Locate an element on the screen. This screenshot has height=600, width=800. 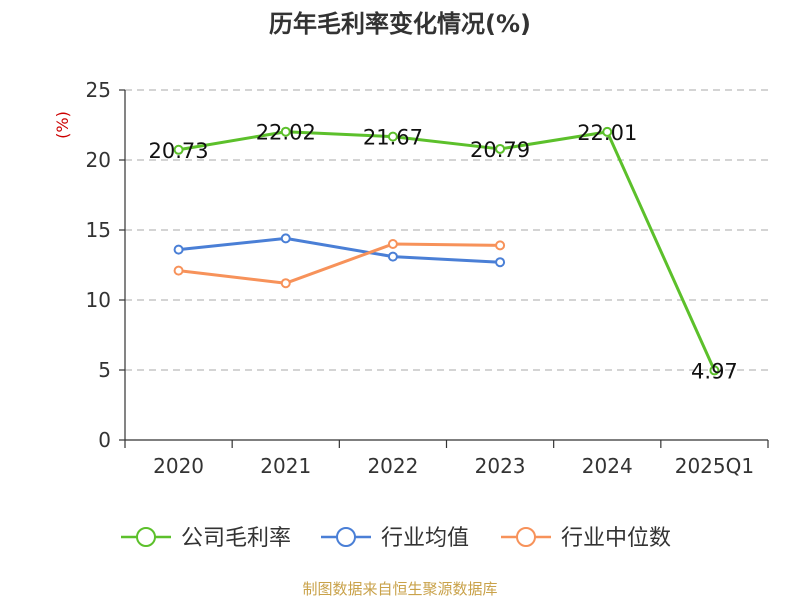
x-tick-label-2022: 2022 is located at coordinates (392, 466).